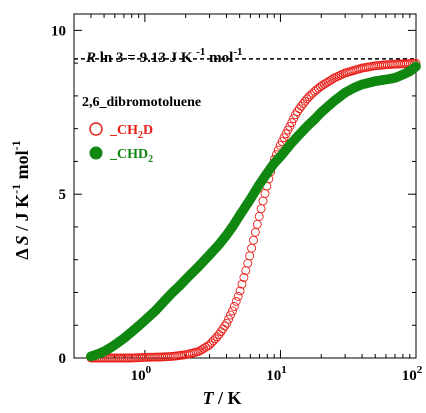 The width and height of the screenshot is (426, 413). What do you see at coordinates (141, 374) in the screenshot?
I see `x-tick-label: 10⁰` at bounding box center [141, 374].